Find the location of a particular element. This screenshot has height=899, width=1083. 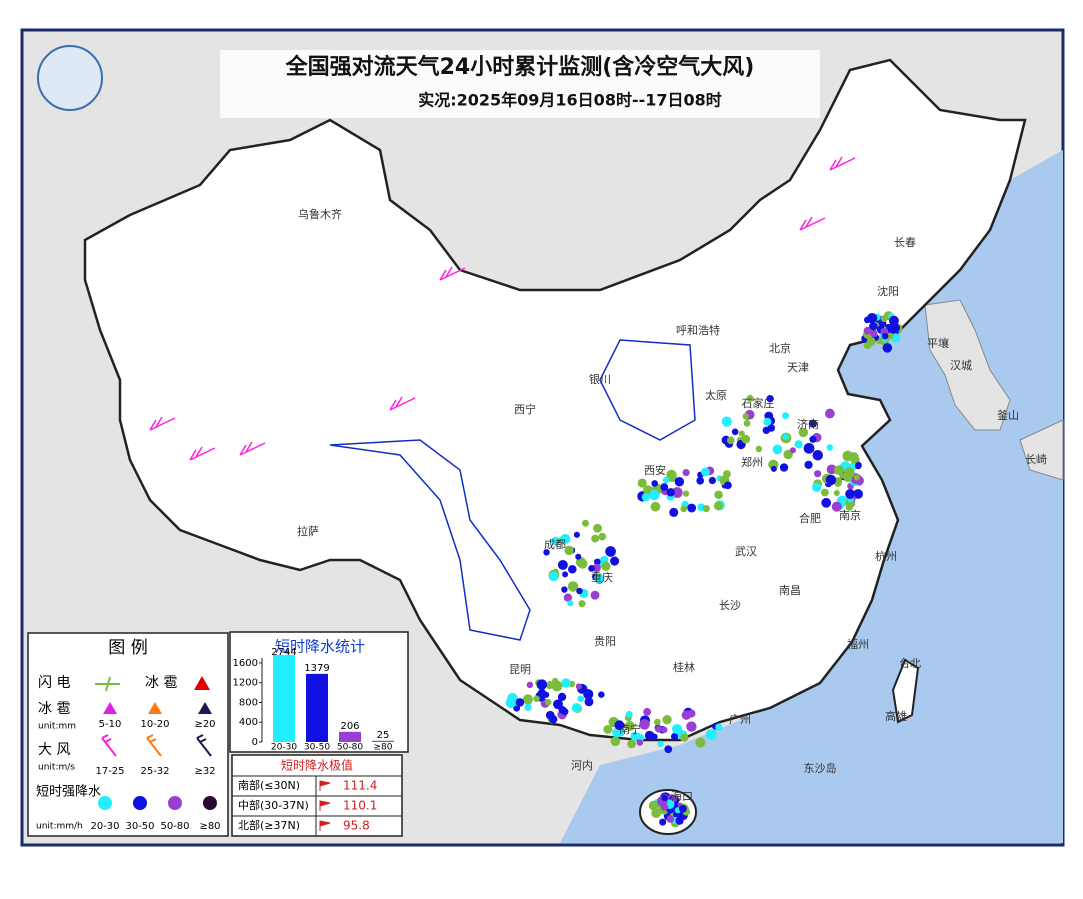

city-label: 釜山 is located at coordinates (1008, 415).